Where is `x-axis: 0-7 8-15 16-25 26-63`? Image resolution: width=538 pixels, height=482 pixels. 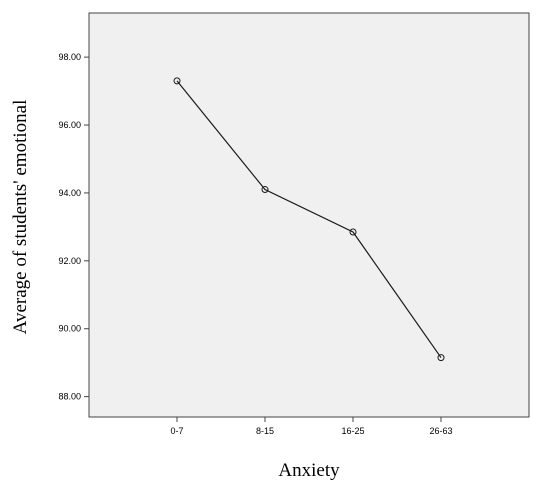
x-axis: 0-7 8-15 16-25 26-63 is located at coordinates (311, 426).